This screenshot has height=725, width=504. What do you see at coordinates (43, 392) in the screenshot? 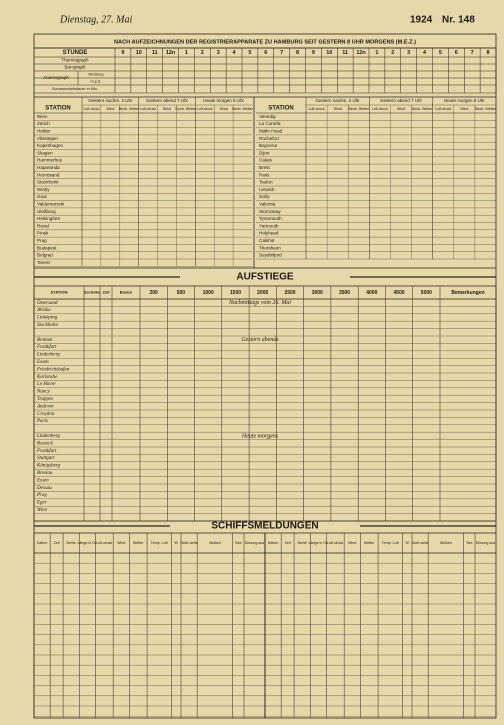
I see `ascent-station: Nancy` at bounding box center [43, 392].